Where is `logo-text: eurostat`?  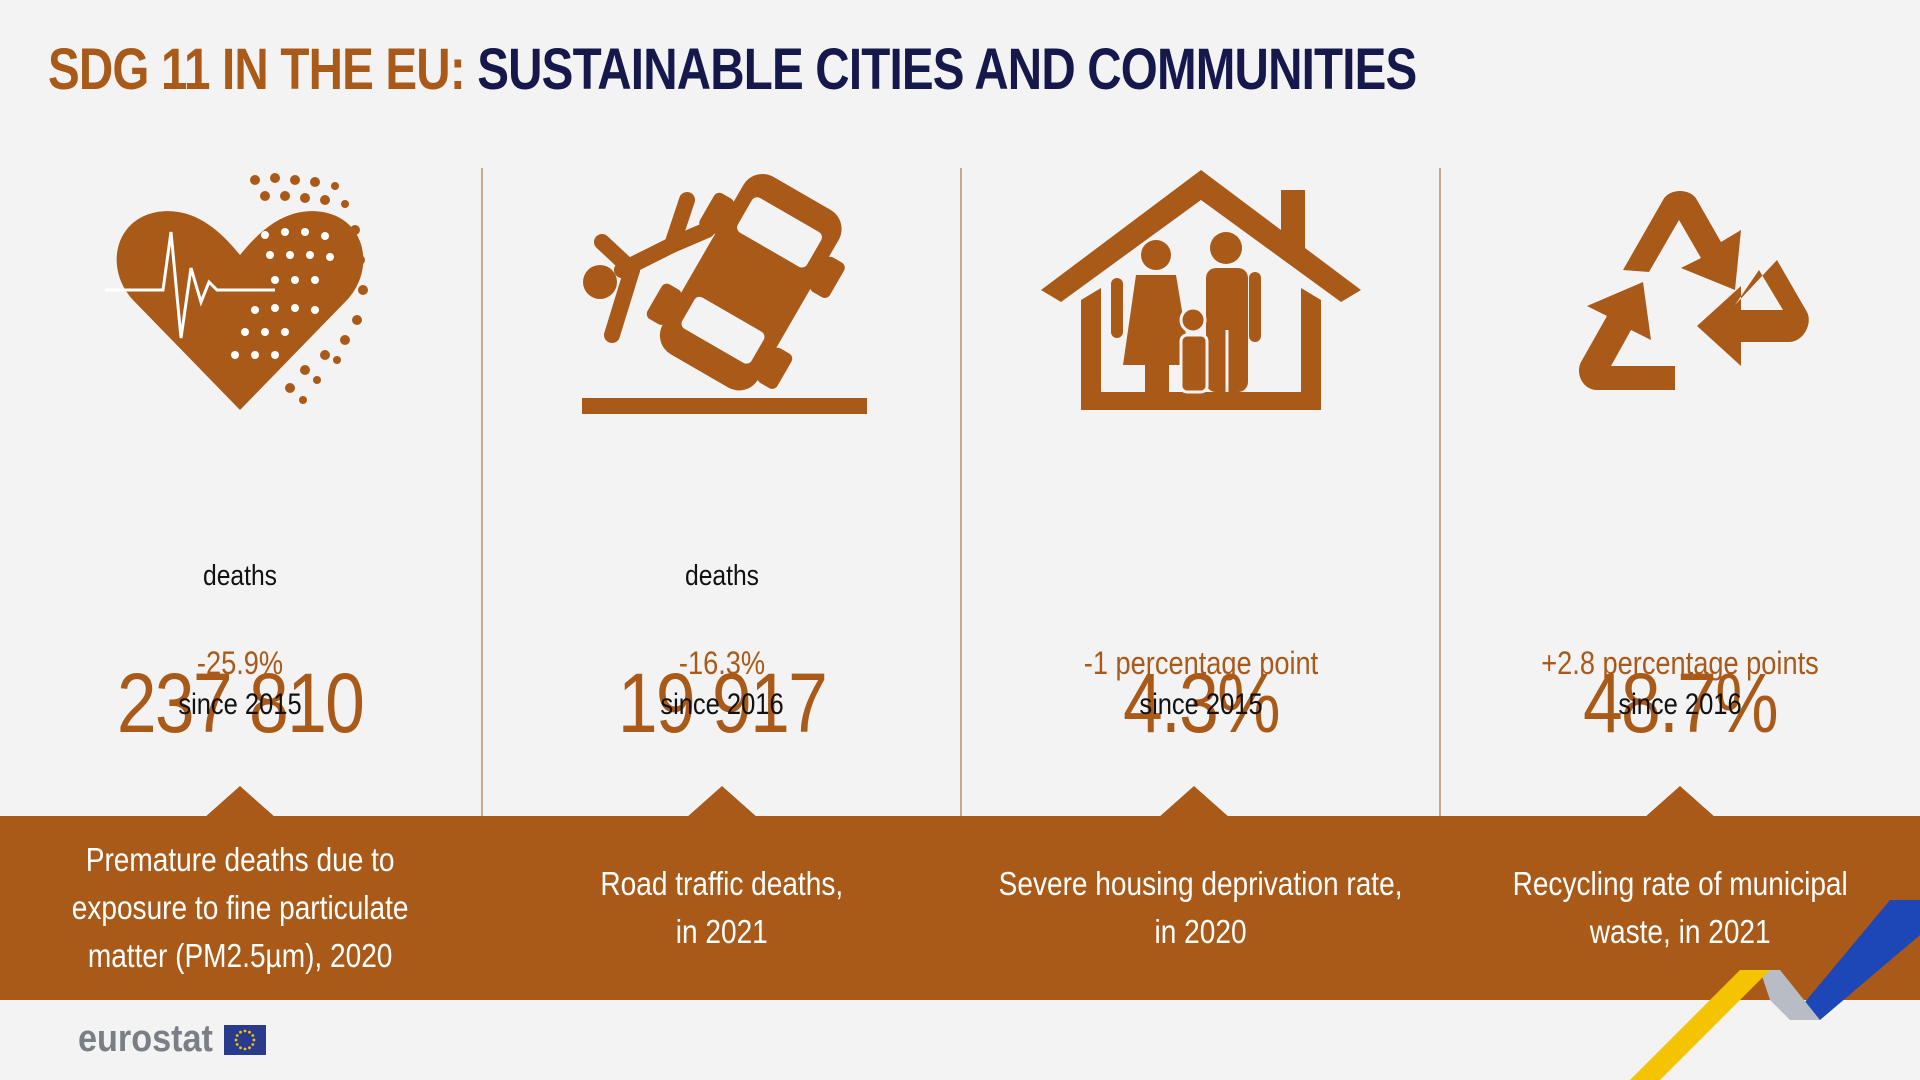
logo-text: eurostat is located at coordinates (145, 1039).